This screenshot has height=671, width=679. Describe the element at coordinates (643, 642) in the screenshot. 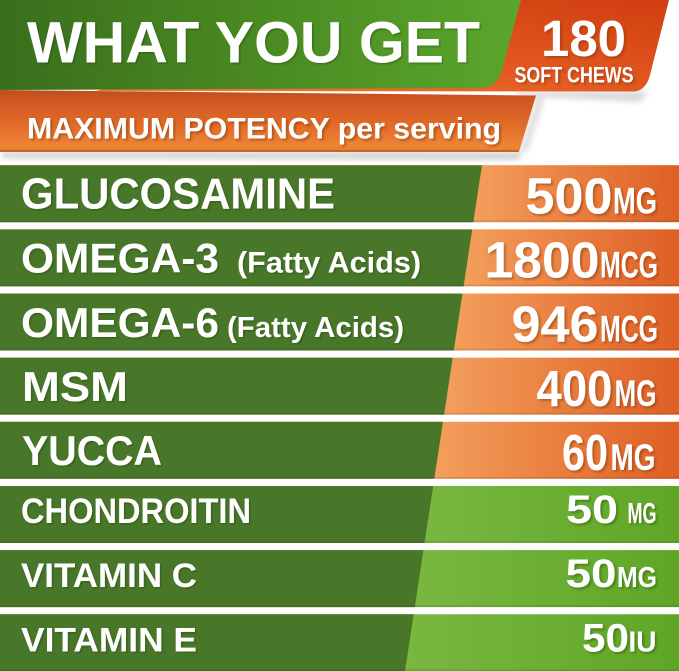

I see `svg-text: IU` at that location.